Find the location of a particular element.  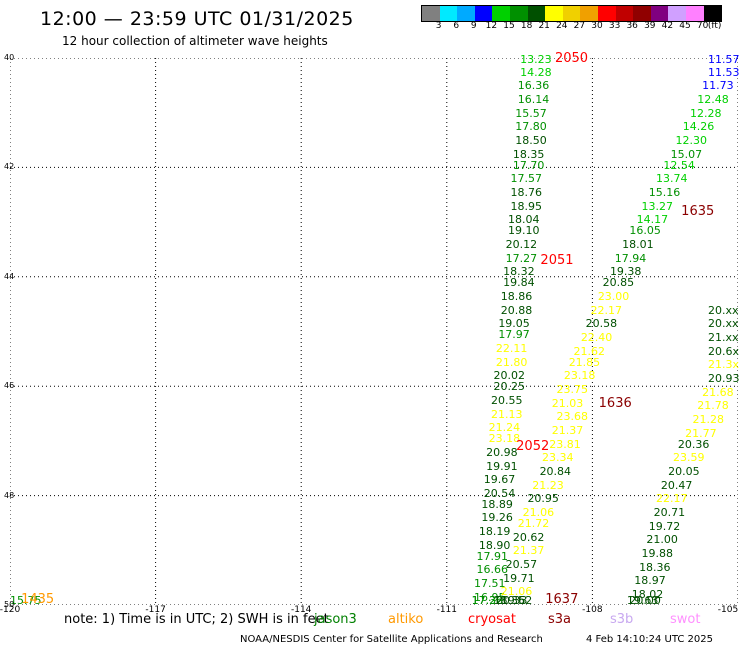

wave-height-value: 18.32 is located at coordinates (519, 272).